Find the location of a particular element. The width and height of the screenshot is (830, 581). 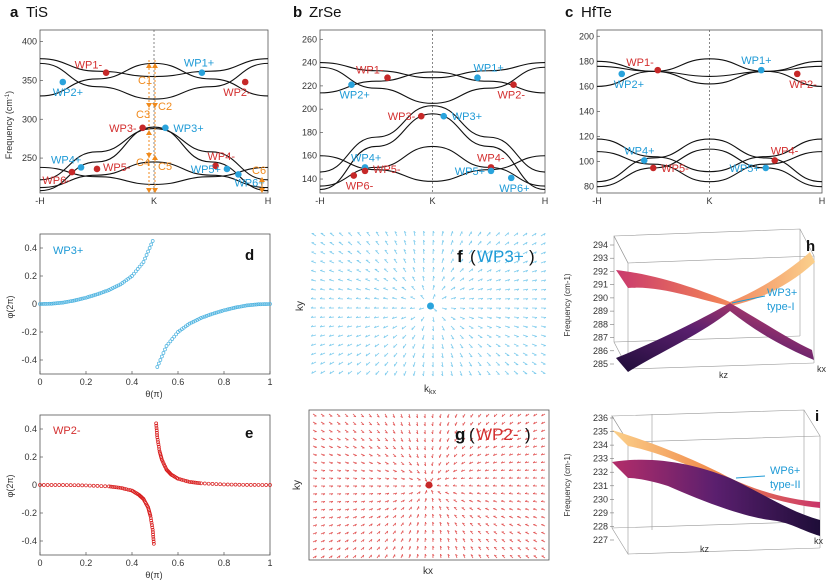

weyl-point-WP5- is located at coordinates (97, 169).